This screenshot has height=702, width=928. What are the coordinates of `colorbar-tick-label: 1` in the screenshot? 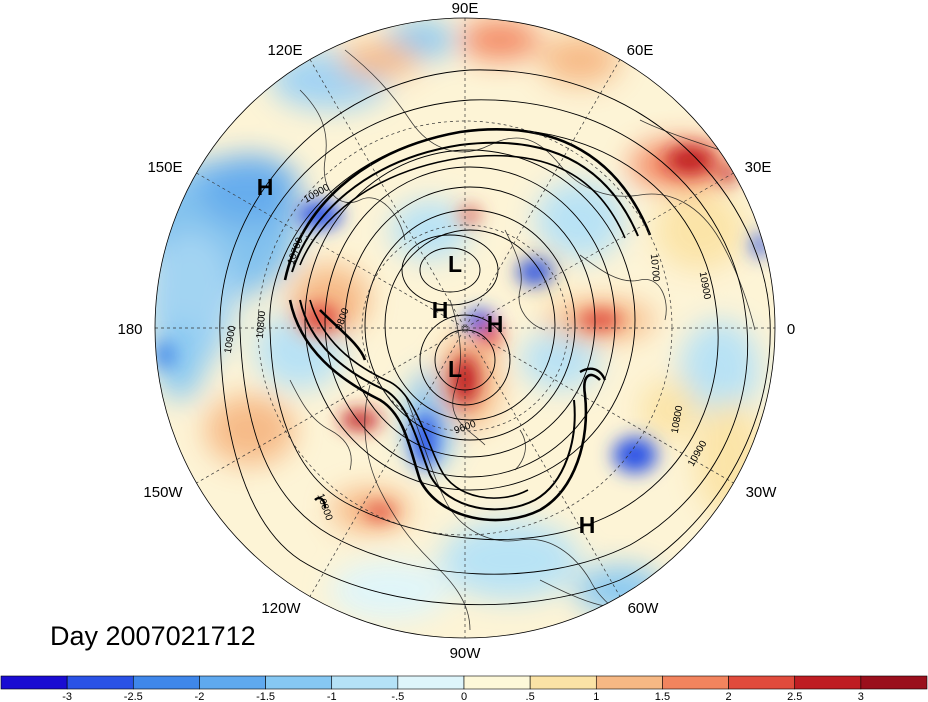 It's located at (596, 696).